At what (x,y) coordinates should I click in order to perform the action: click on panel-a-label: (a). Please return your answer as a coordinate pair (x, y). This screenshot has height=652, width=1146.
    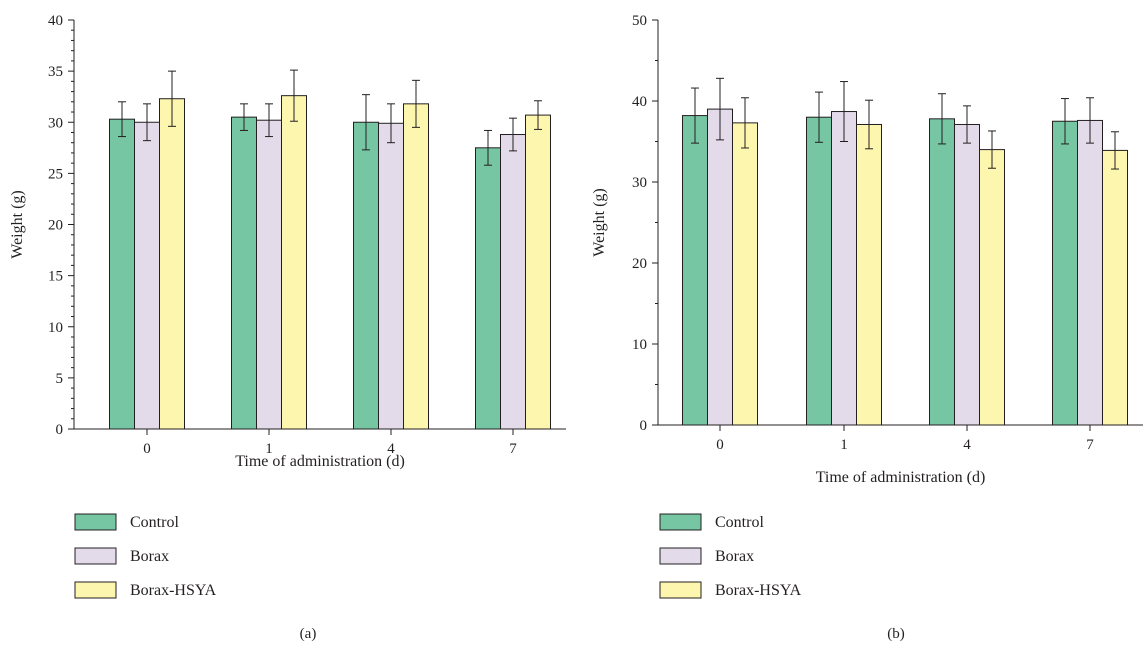
    Looking at the image, I should click on (308, 634).